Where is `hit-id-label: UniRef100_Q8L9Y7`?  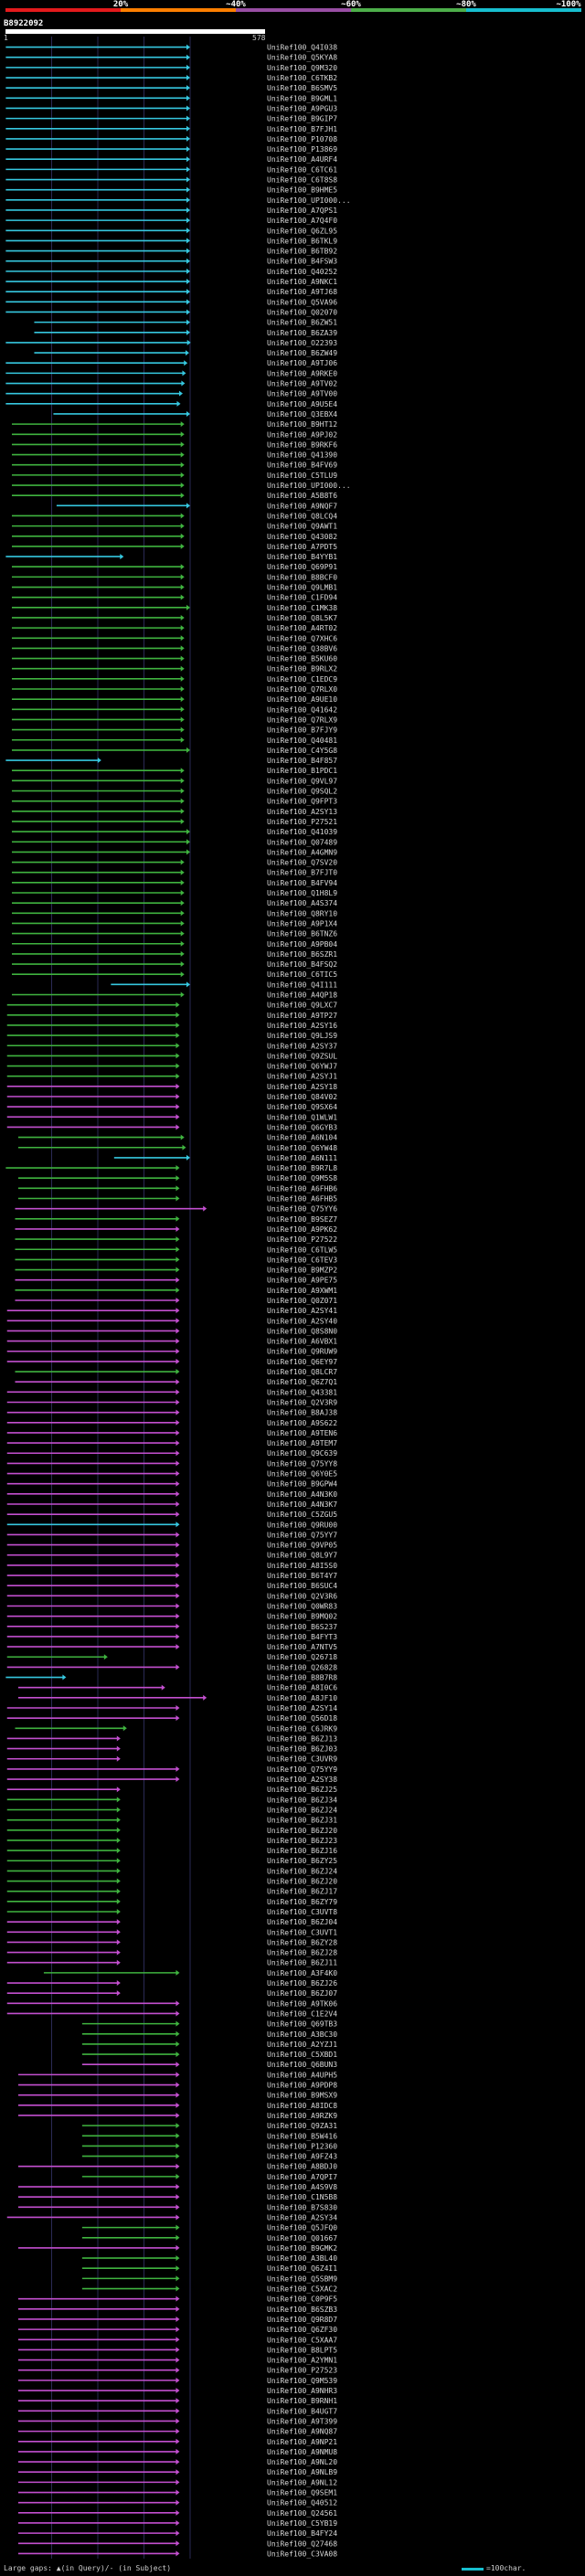
hit-id-label: UniRef100_Q8L9Y7 is located at coordinates (302, 1556).